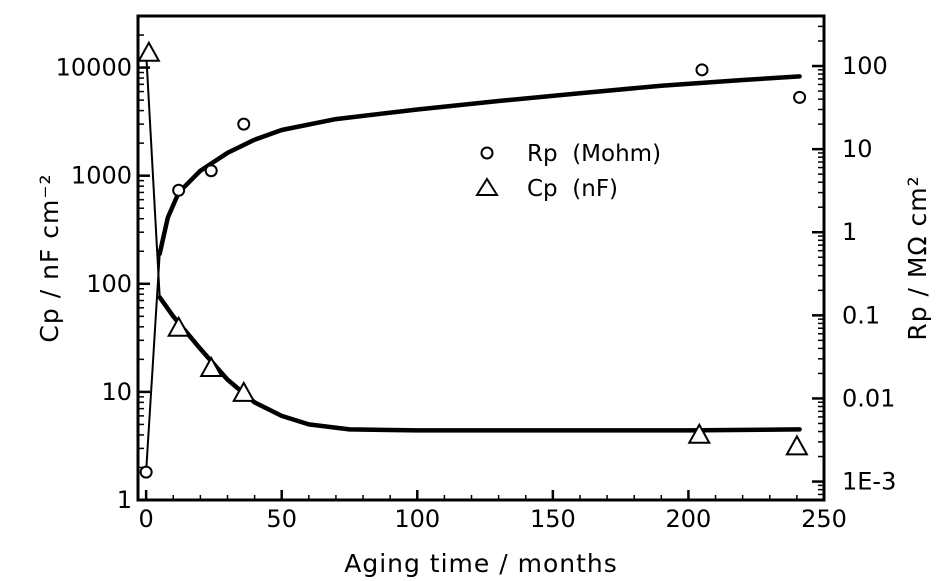  I want to click on left-tick-label: 1, so click(124, 500).